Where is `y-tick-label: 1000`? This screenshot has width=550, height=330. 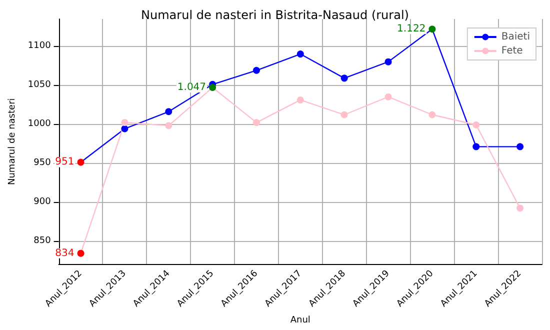
y-tick-label: 1000 is located at coordinates (40, 124).